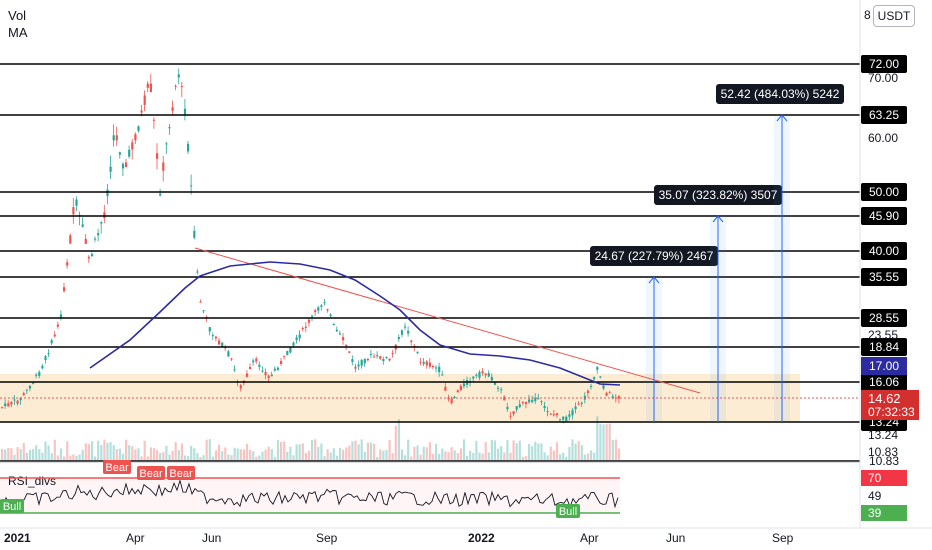  I want to click on price-tick-label: 23.55, so click(883, 335).